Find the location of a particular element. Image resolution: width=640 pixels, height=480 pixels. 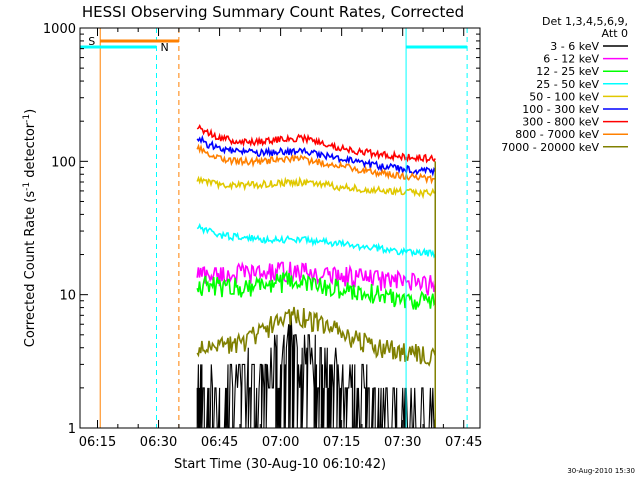

legend-label: 300 - 800 keV is located at coordinates (560, 122).